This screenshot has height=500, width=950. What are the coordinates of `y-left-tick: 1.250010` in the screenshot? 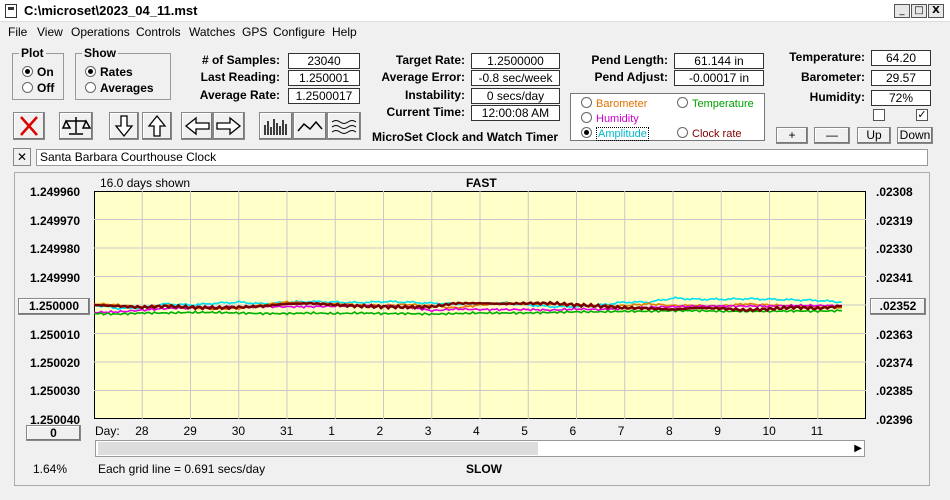 It's located at (55, 335).